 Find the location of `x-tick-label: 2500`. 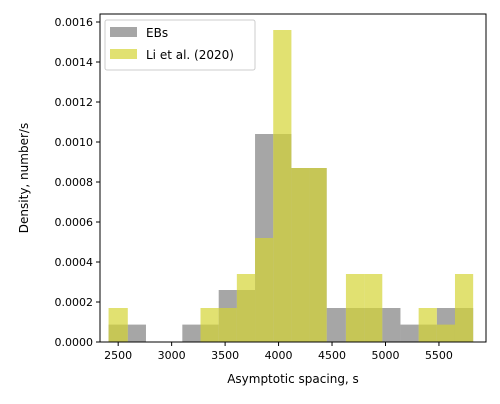

x-tick-label: 2500 is located at coordinates (118, 355).